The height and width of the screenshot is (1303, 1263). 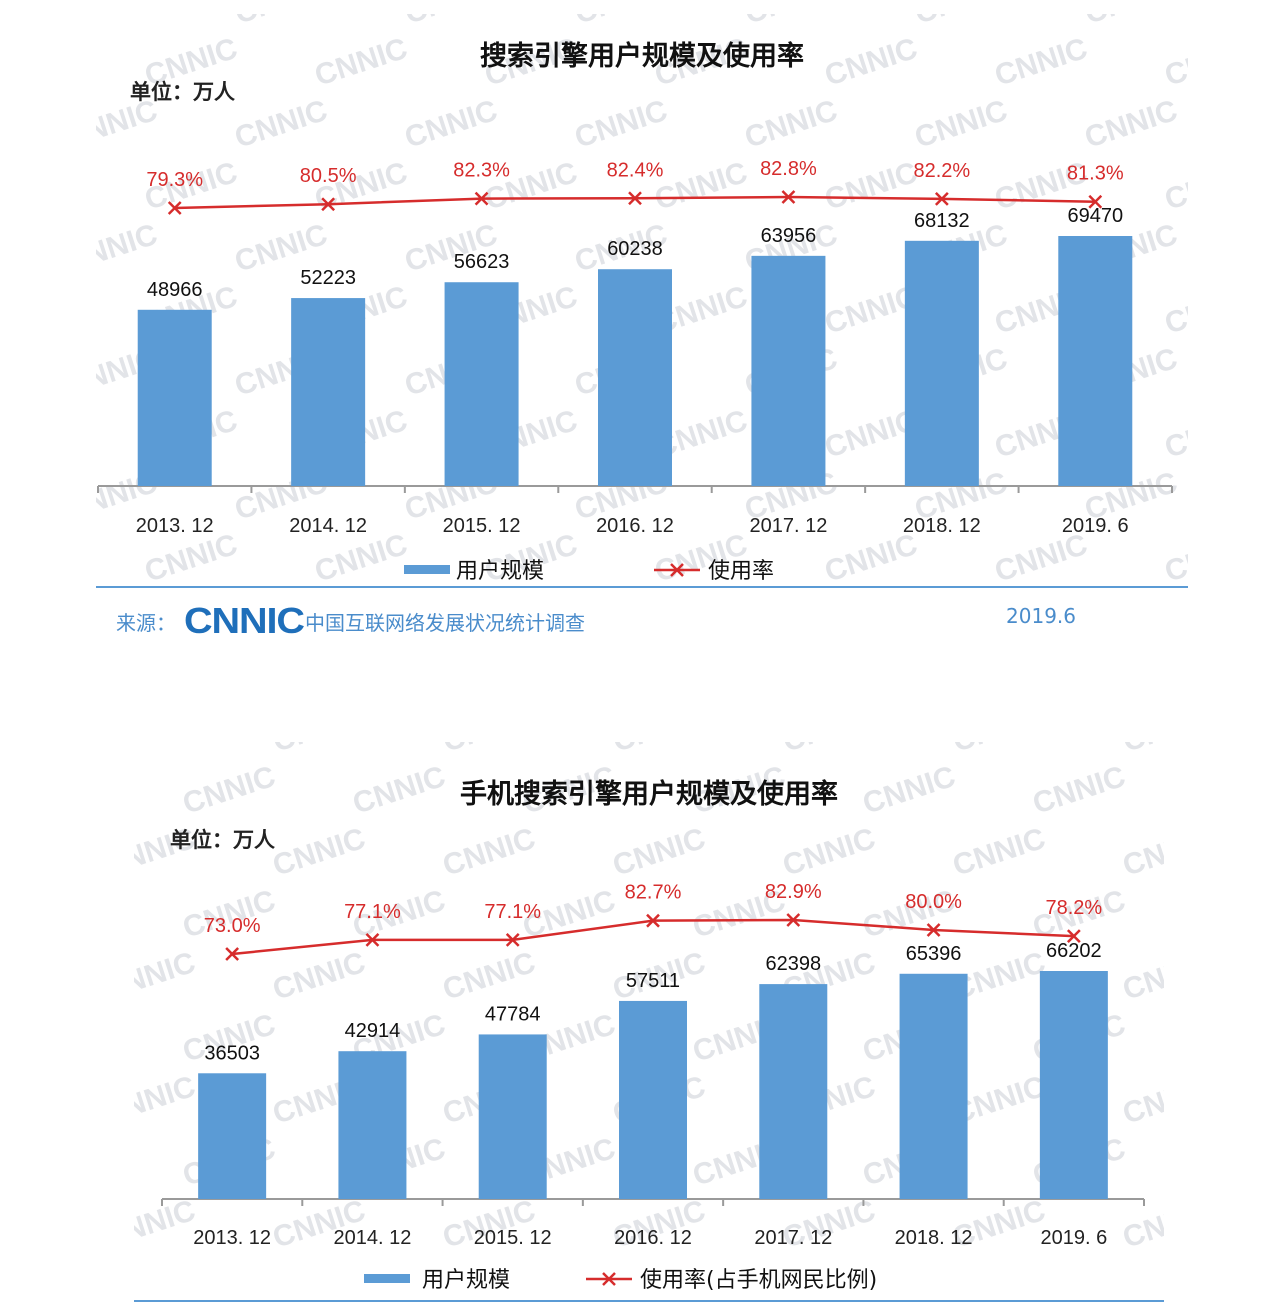 I want to click on usage-rate-label: 80.0%, so click(x=933, y=902).